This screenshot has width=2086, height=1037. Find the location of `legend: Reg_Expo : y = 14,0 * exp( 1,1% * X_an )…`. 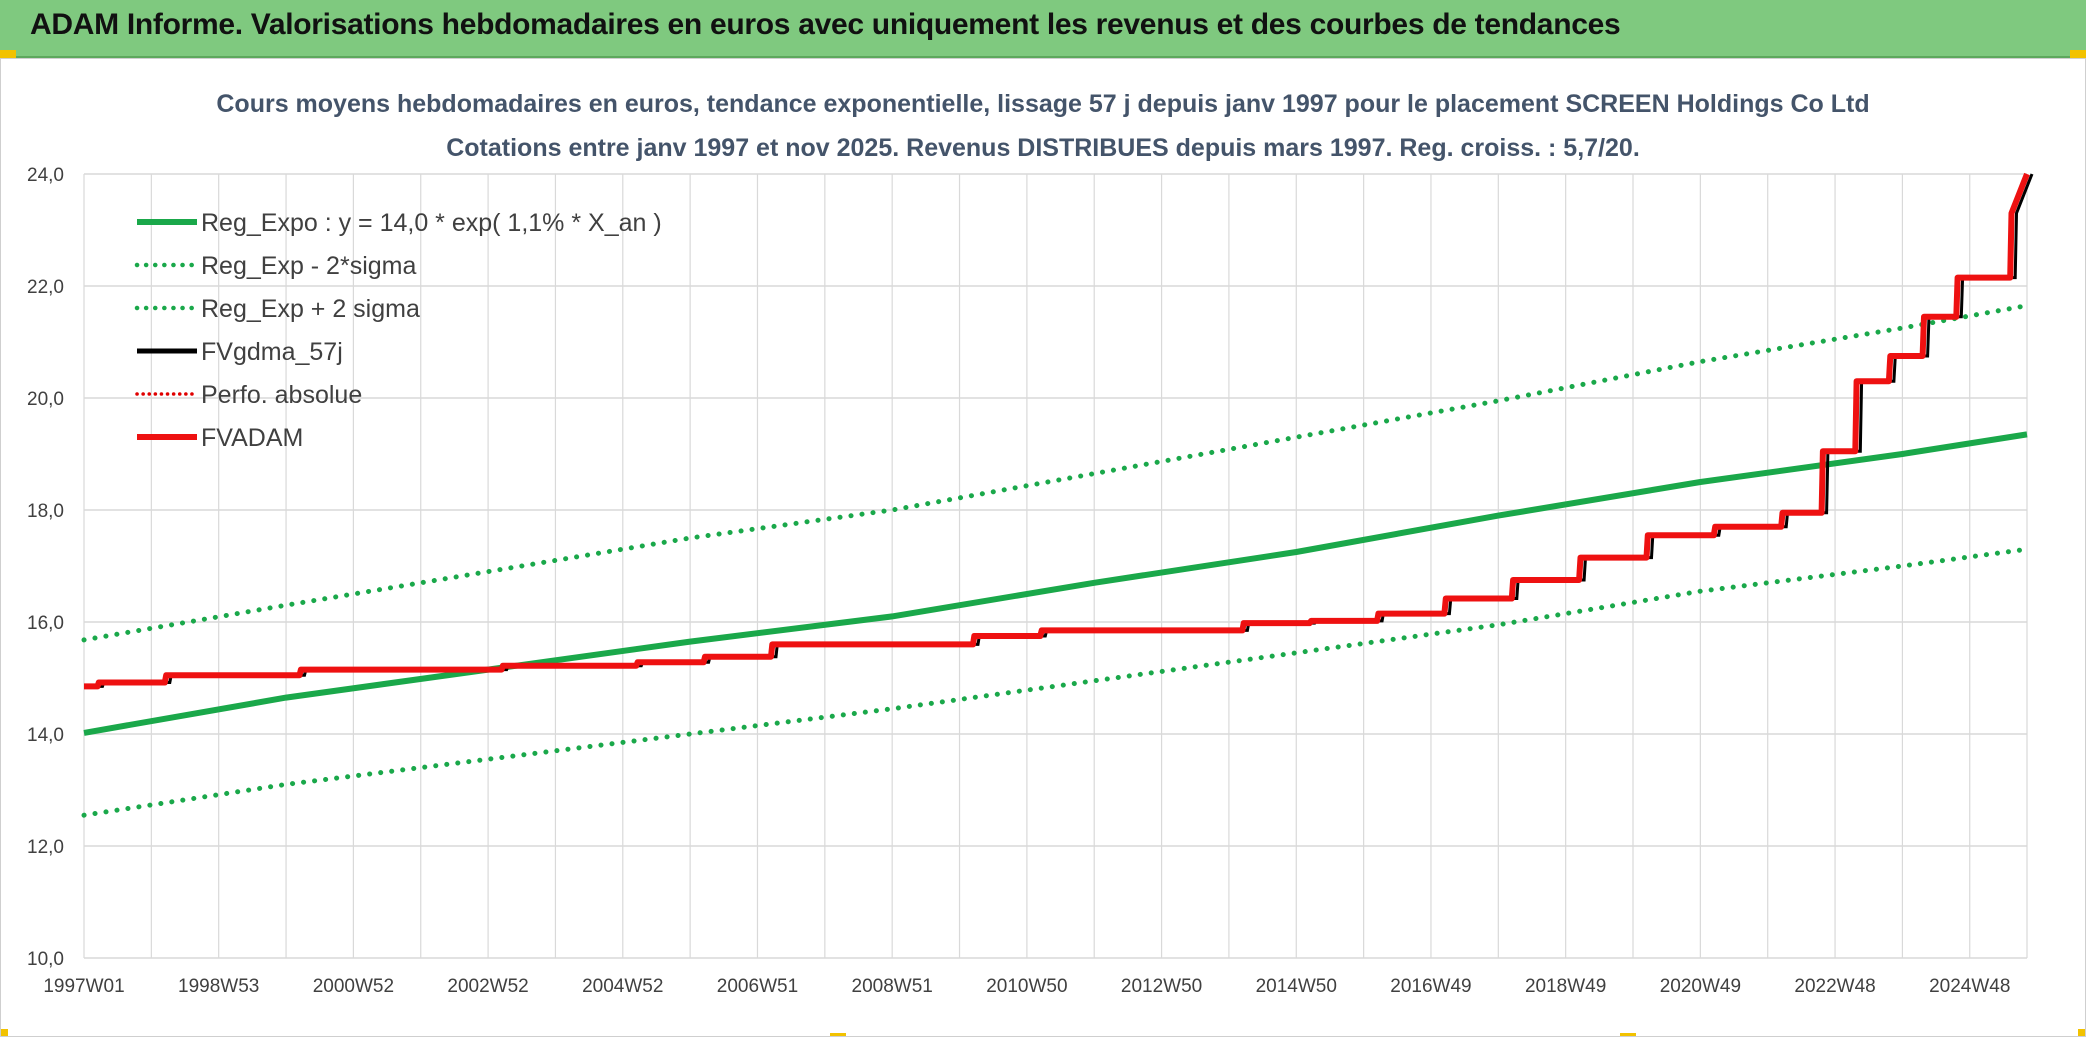

legend: Reg_Expo : y = 14,0 * exp( 1,1% * X_an )… is located at coordinates (398, 330).